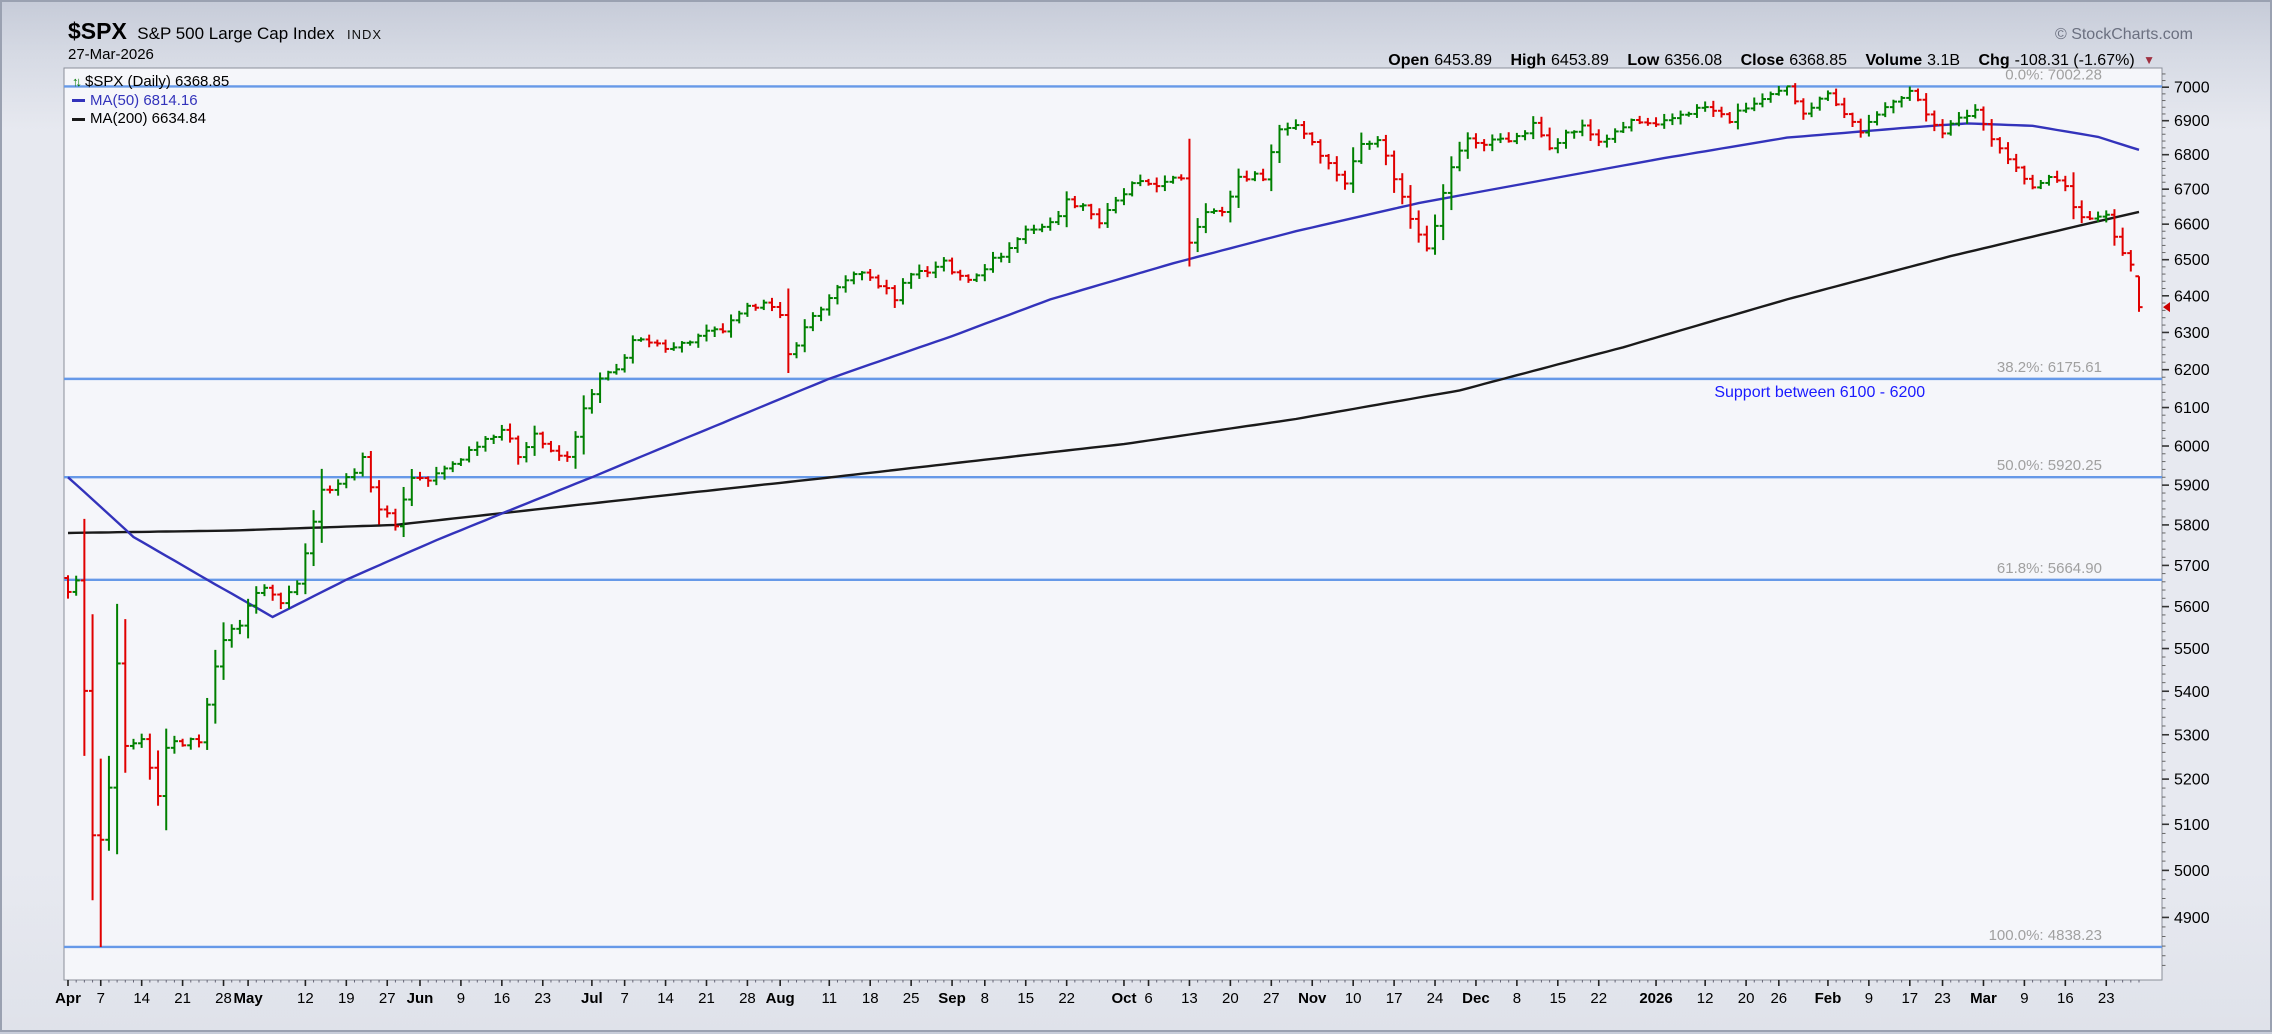  I want to click on volume-value: 3.1B, so click(1944, 60).